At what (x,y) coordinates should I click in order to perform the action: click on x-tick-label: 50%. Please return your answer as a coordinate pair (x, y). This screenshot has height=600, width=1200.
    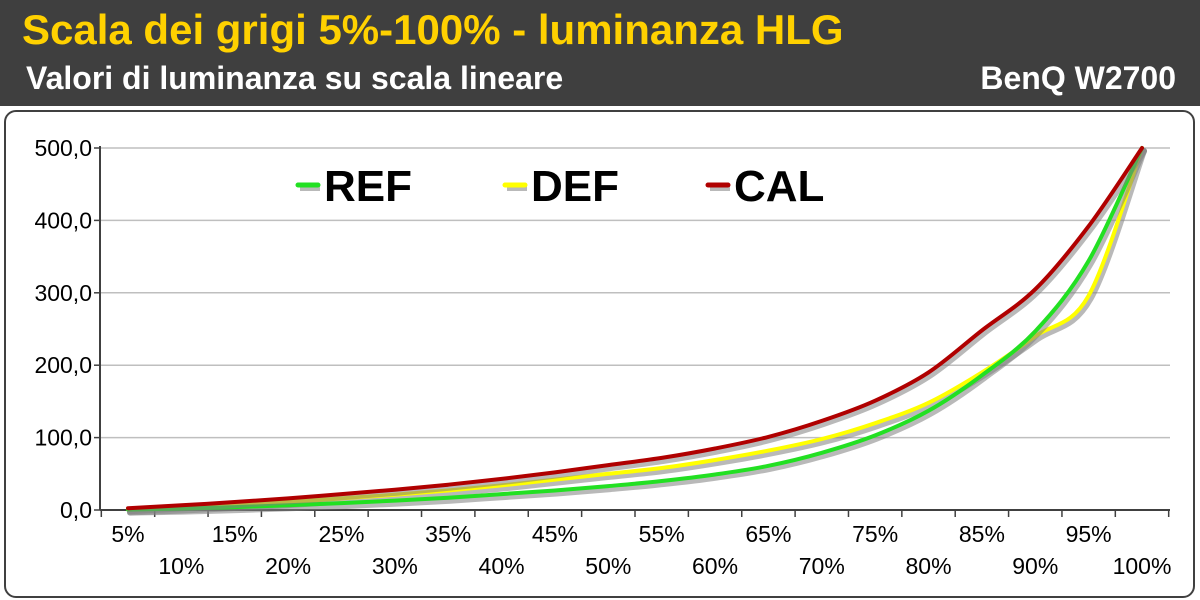
    Looking at the image, I should click on (608, 566).